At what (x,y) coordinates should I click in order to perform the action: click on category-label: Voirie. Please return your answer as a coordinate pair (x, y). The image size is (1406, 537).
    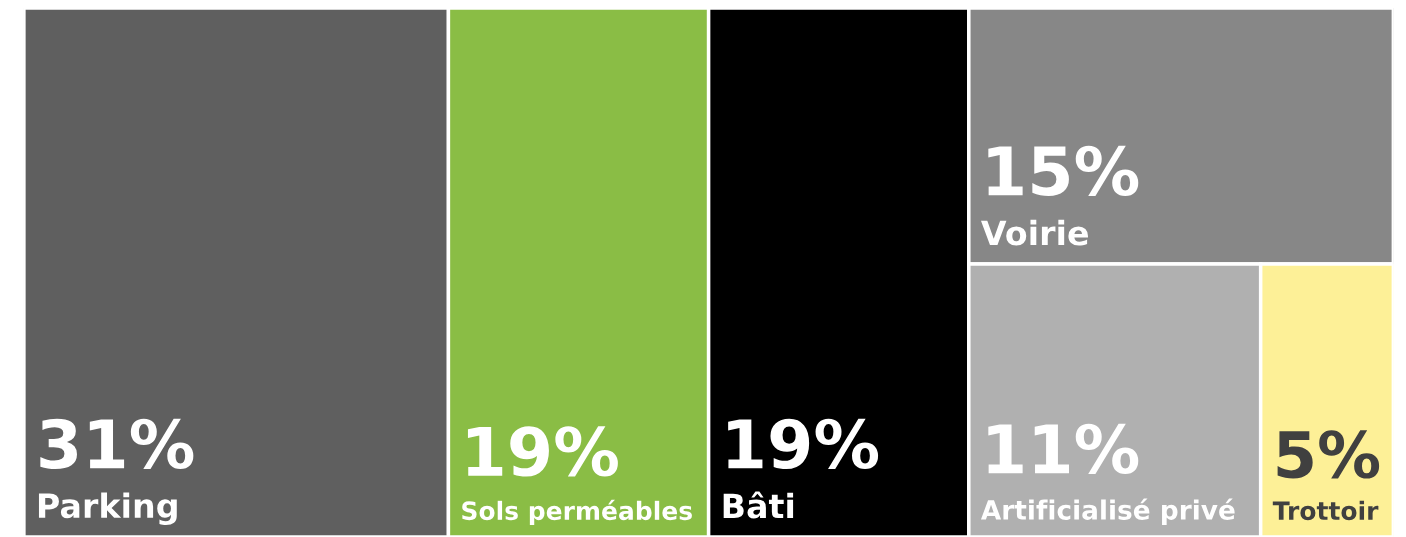
    Looking at the image, I should click on (1034, 232).